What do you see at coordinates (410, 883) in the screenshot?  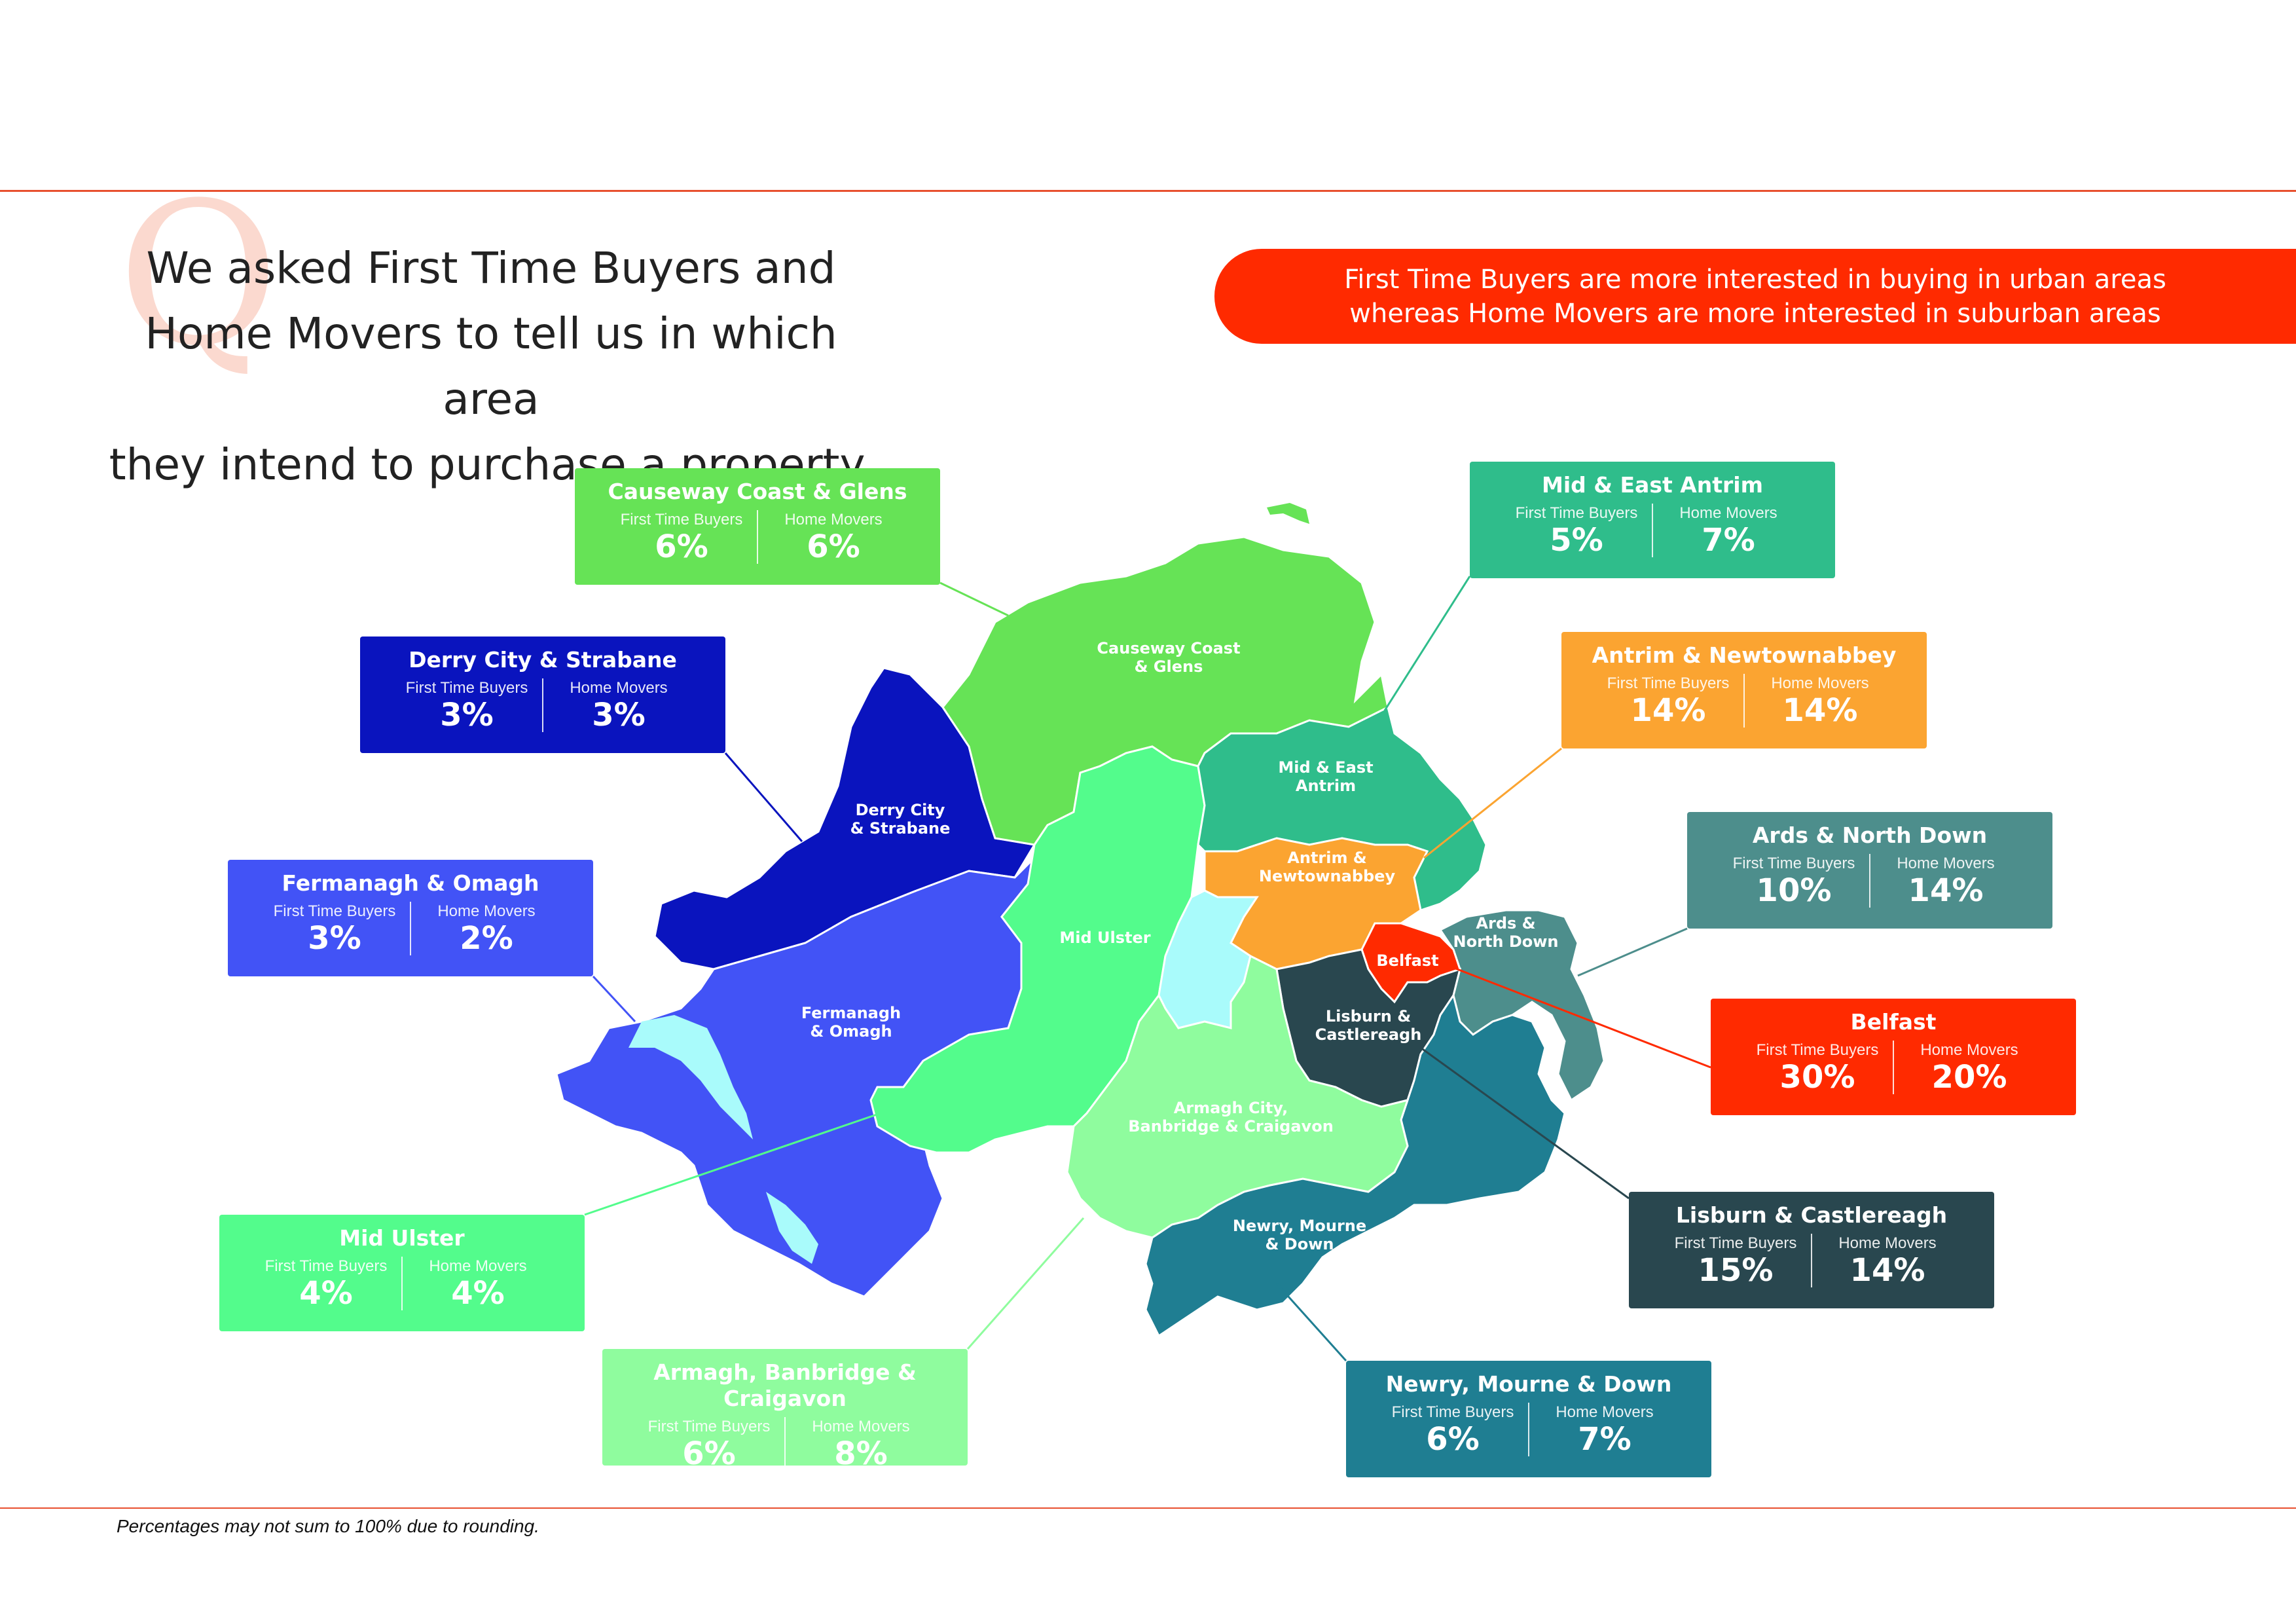 I see `callout-title: Fermanagh & Omagh` at bounding box center [410, 883].